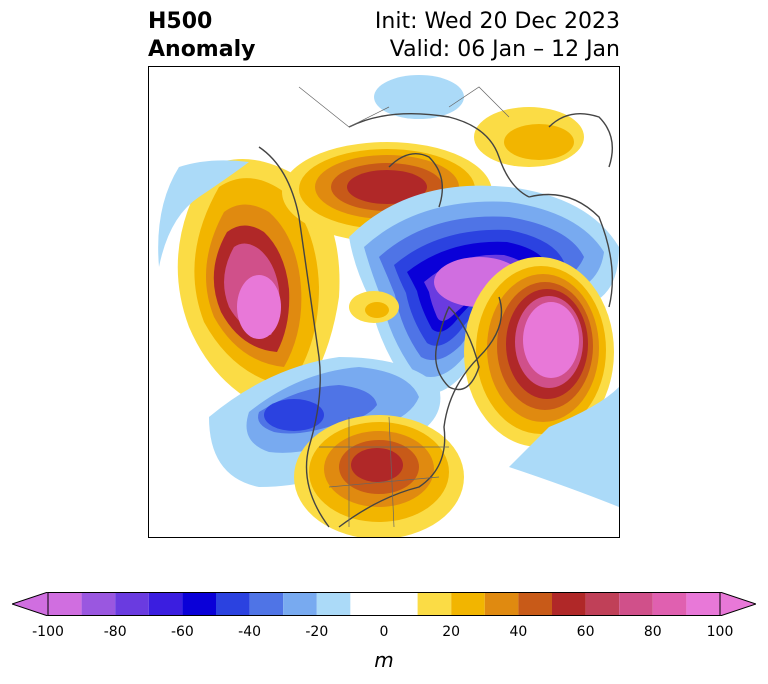  Describe the element at coordinates (720, 632) in the screenshot. I see `colorbar-tick-label: 100` at that location.